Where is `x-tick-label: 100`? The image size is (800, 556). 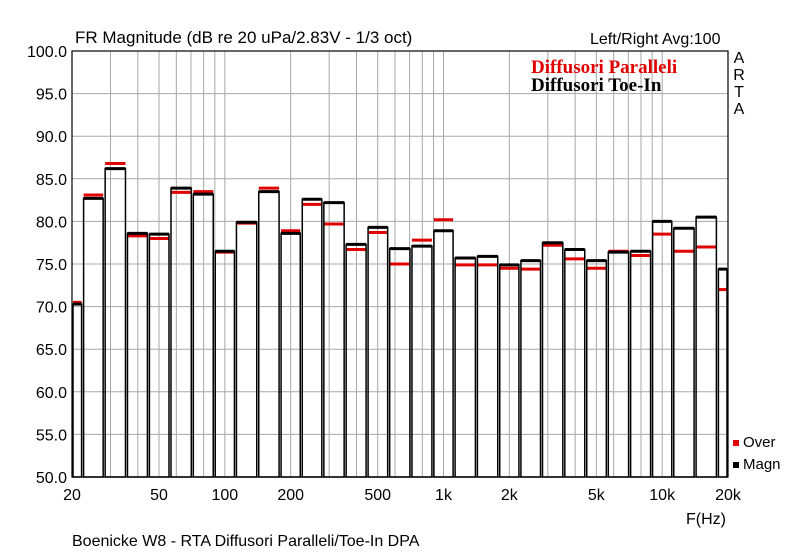 x-tick-label: 100 is located at coordinates (224, 495).